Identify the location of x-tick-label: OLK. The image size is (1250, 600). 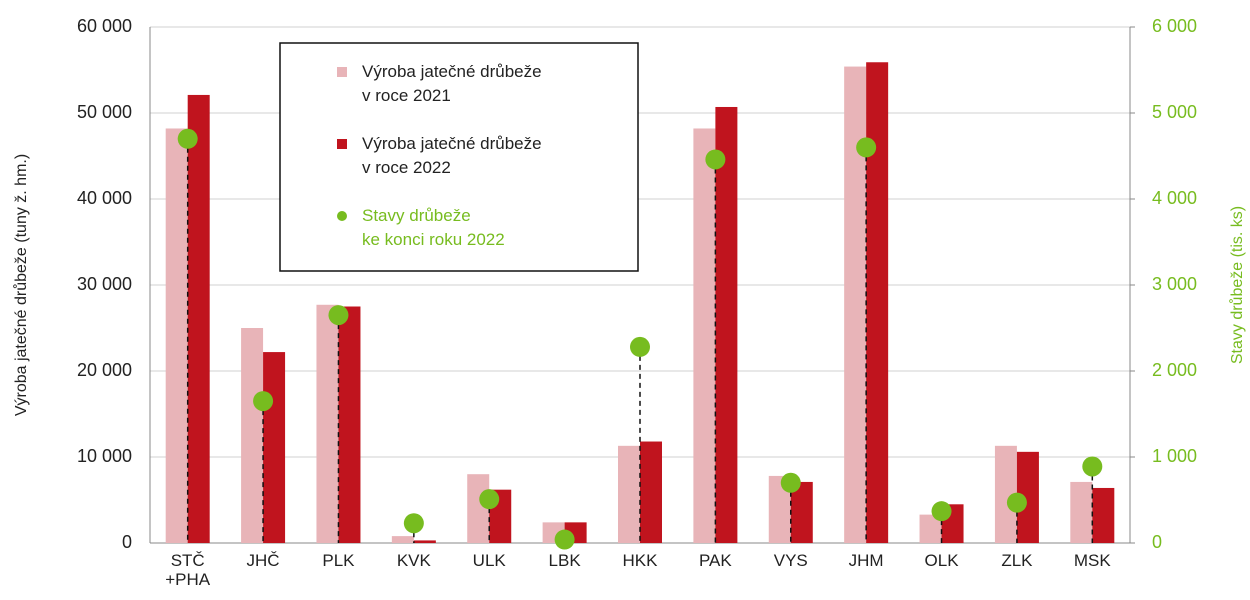
(941, 560).